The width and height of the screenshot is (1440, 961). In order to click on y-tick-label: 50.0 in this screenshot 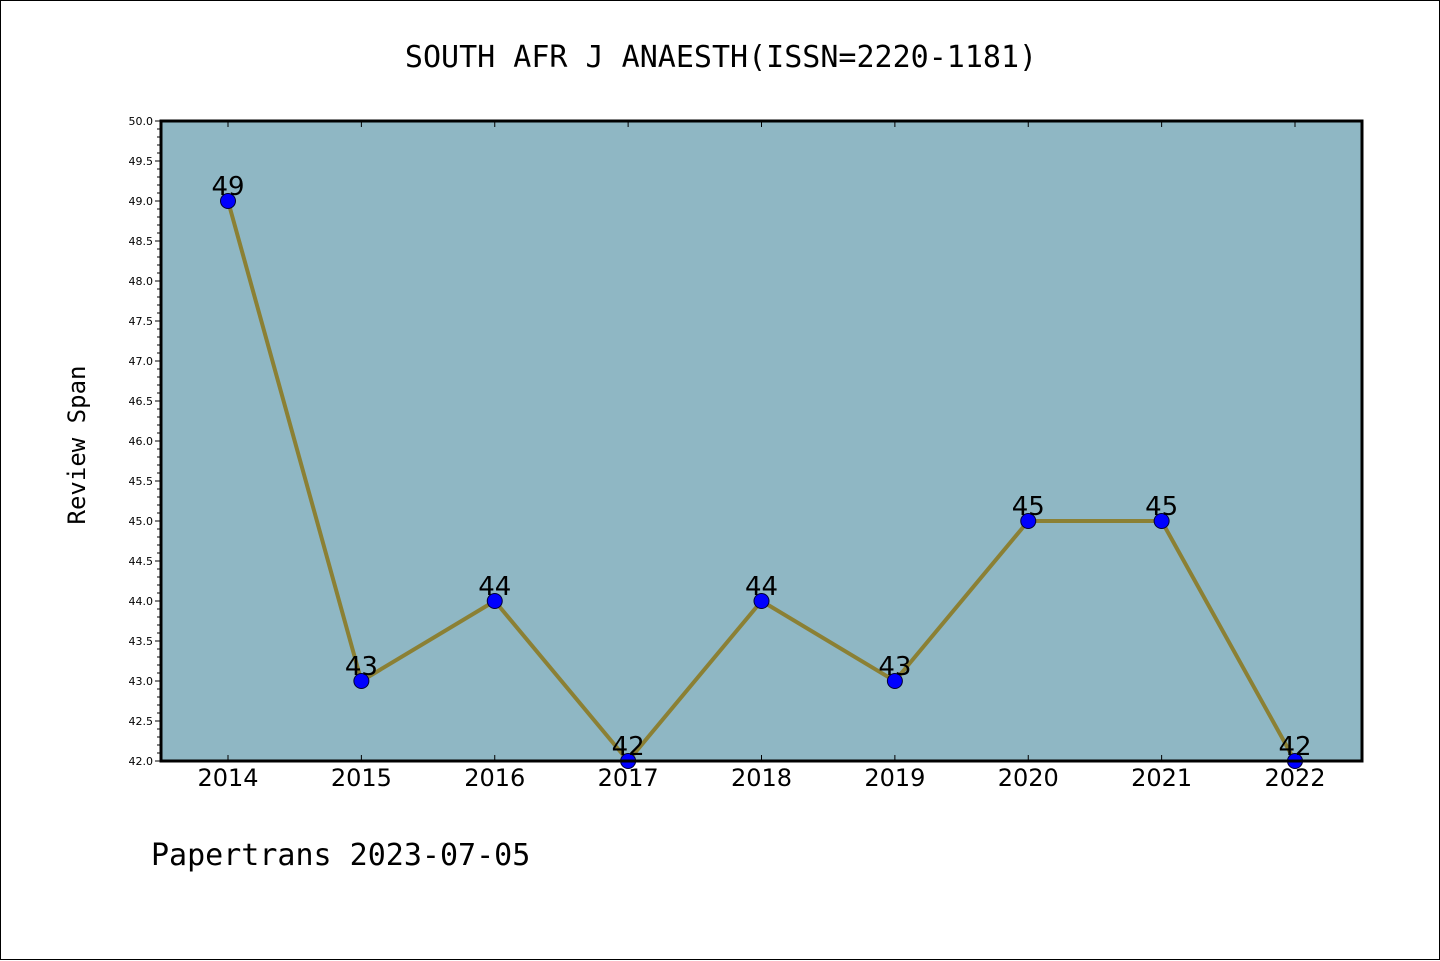, I will do `click(141, 121)`.